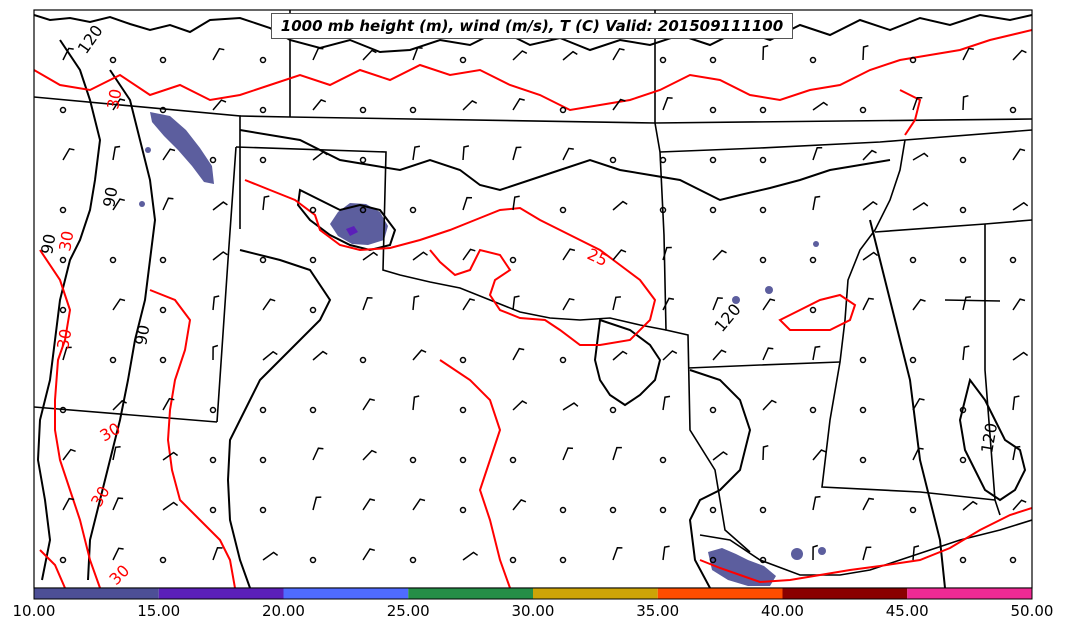 The height and width of the screenshot is (637, 1065). I want to click on colorbar-tick-label: 40.00, so click(782, 611).